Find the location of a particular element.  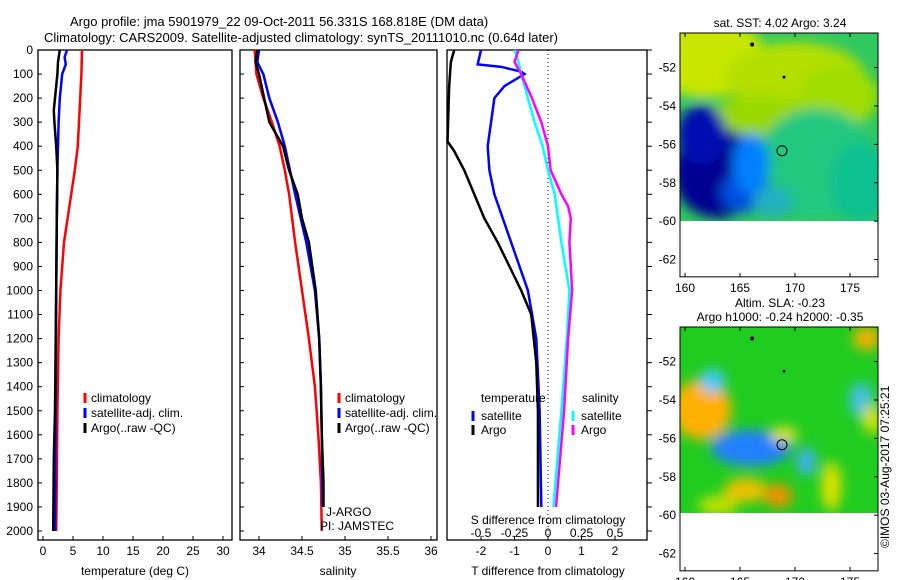

annotation-jargo: J-ARGO is located at coordinates (348, 512).